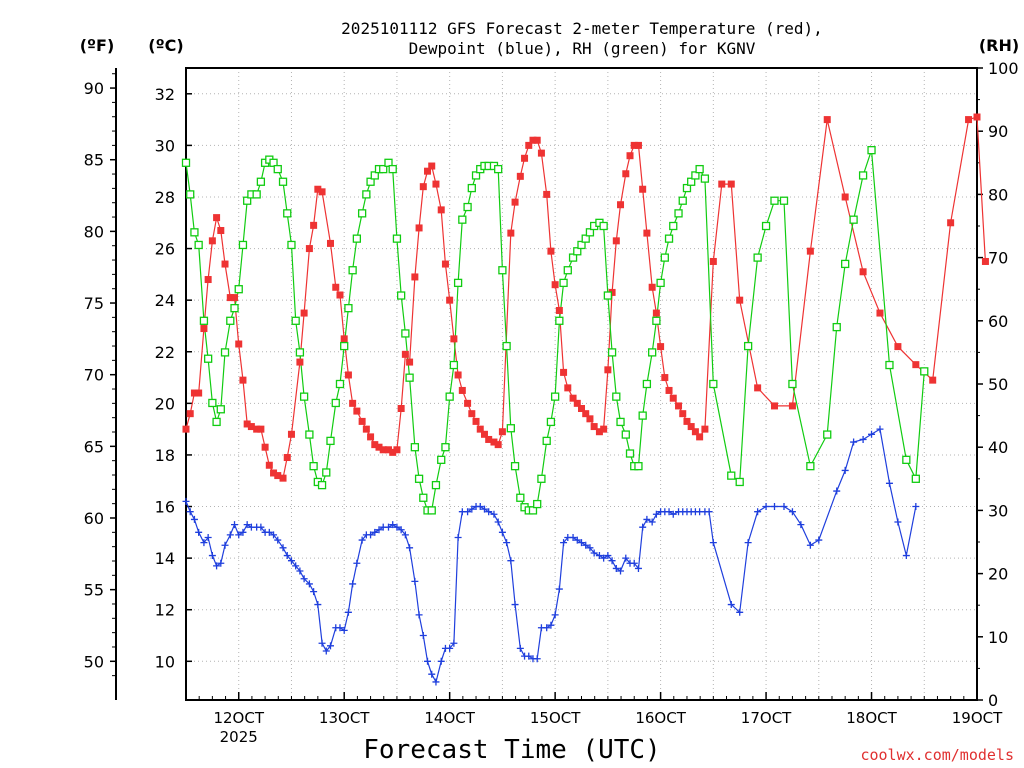 This screenshot has height=768, width=1024. Describe the element at coordinates (766, 718) in the screenshot. I see `x-tick-label: 17OCT` at that location.